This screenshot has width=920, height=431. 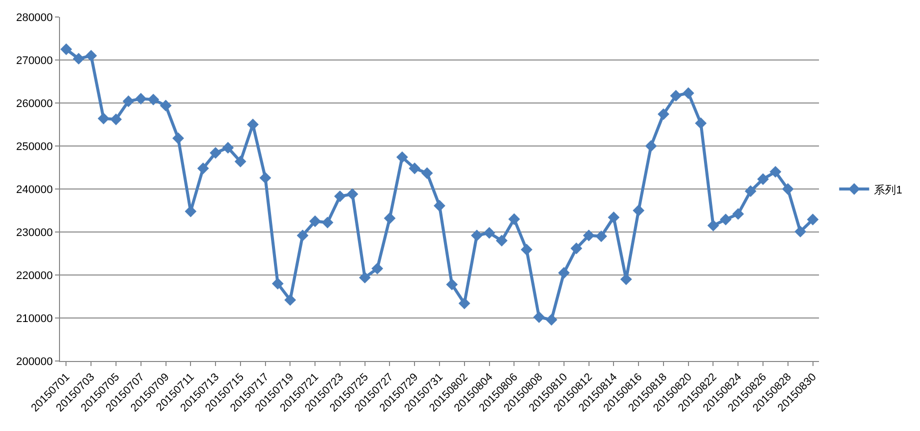 What do you see at coordinates (34, 104) in the screenshot?
I see `y-tick-label: 260000` at bounding box center [34, 104].